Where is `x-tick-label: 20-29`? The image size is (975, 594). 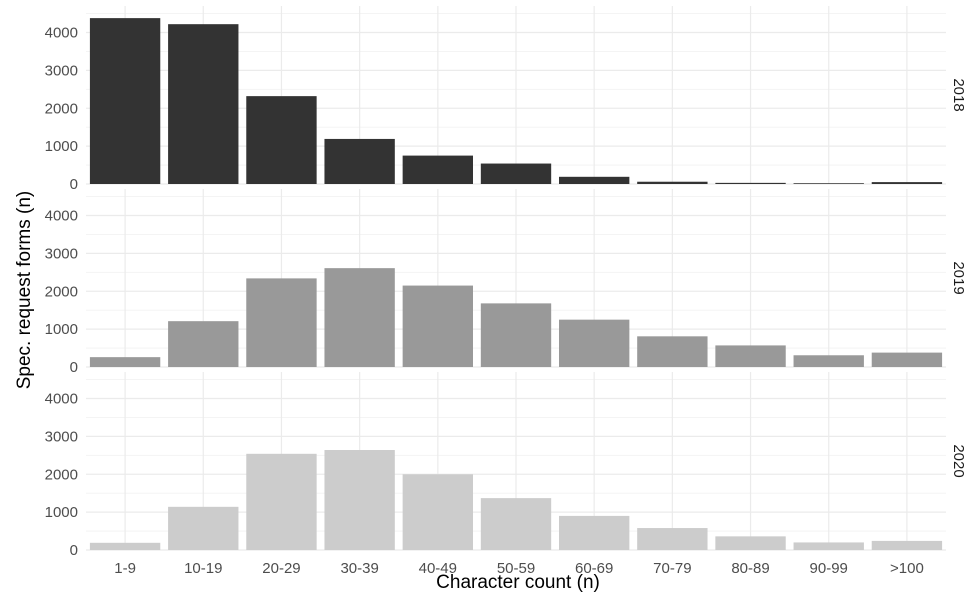
x-tick-label: 20-29 is located at coordinates (281, 568).